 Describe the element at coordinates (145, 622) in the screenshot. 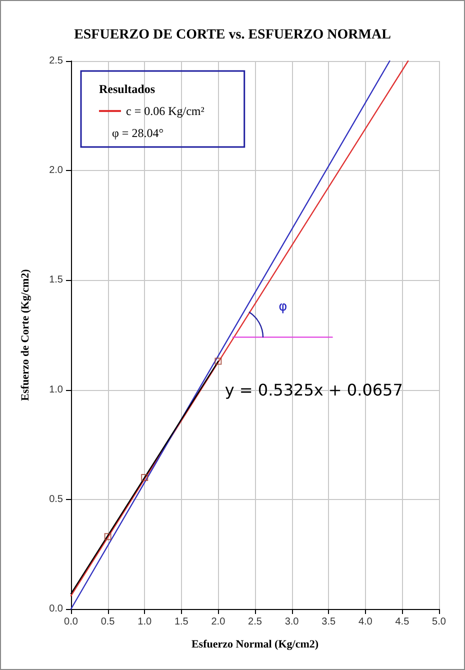

I see `x-tick-label: 1.0` at that location.